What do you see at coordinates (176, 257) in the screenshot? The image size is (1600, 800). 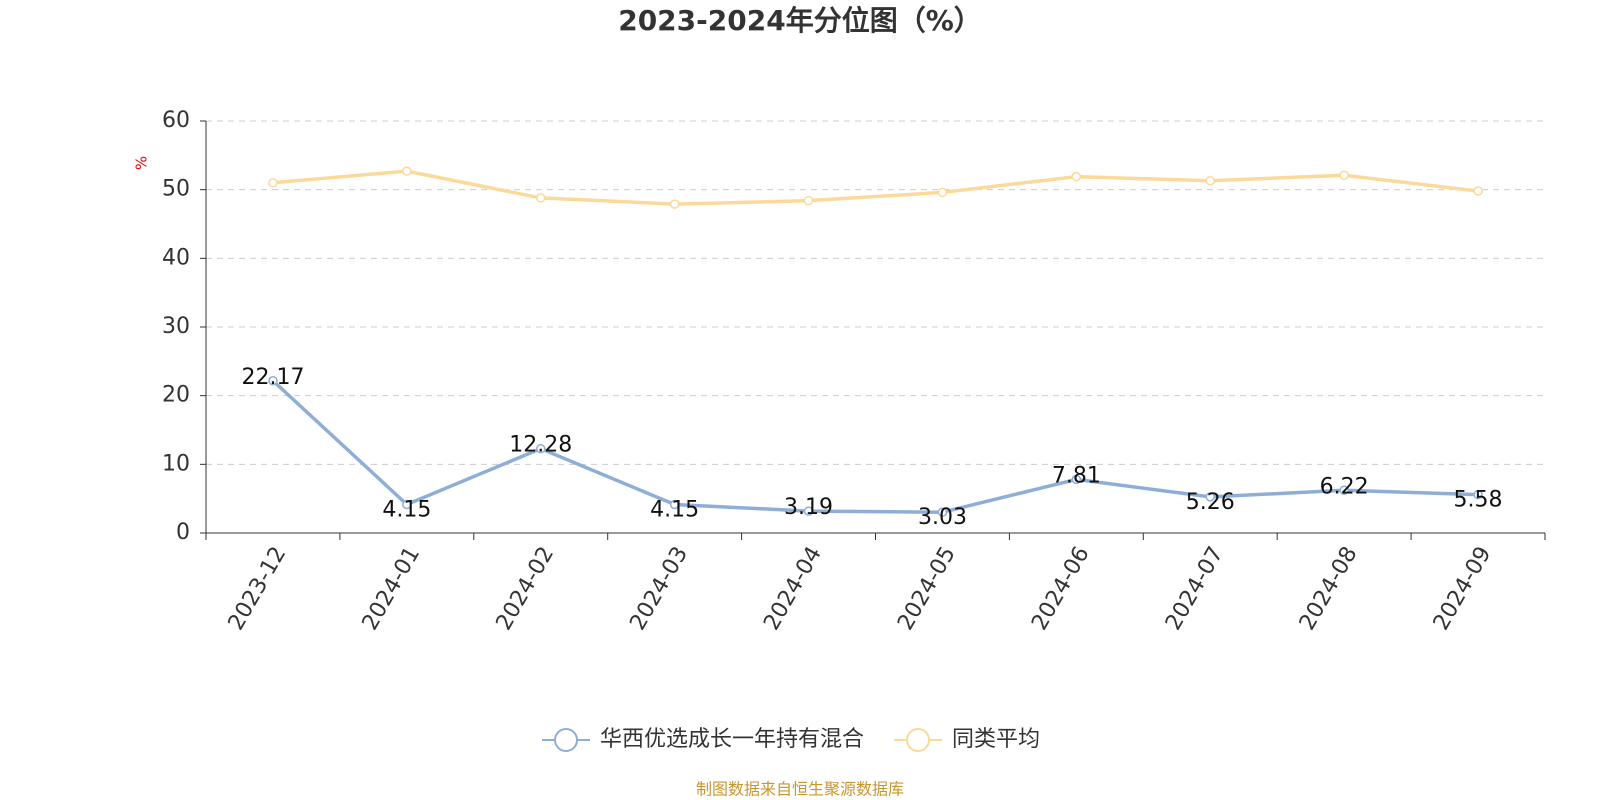 I see `y-tick-label: 40` at bounding box center [176, 257].